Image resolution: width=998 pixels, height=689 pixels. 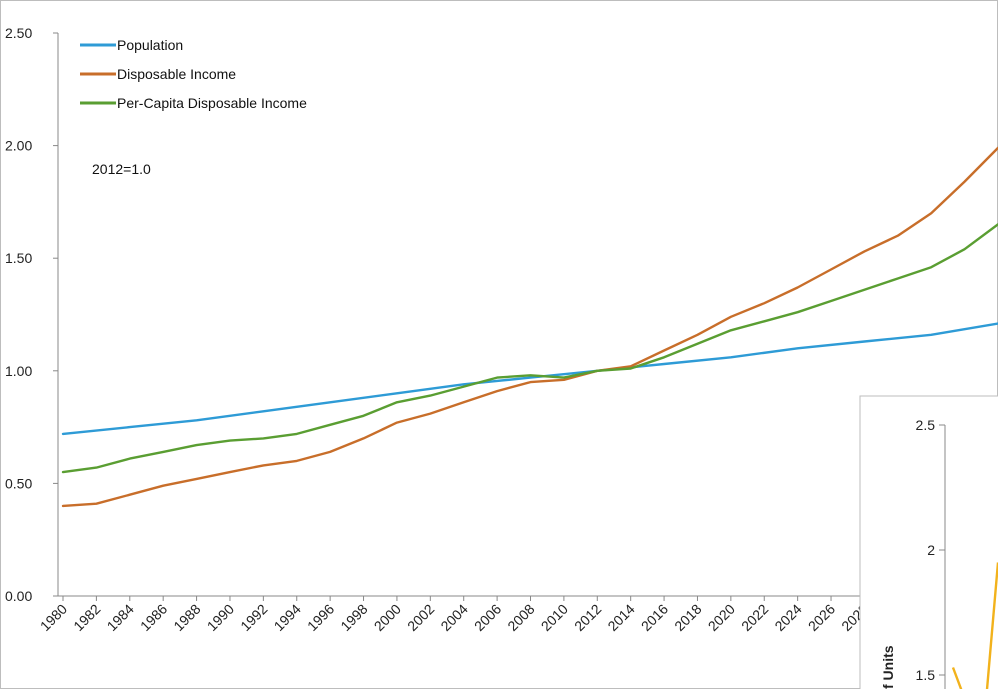 What do you see at coordinates (554, 617) in the screenshot?
I see `x-tick-label: 2010` at bounding box center [554, 617].